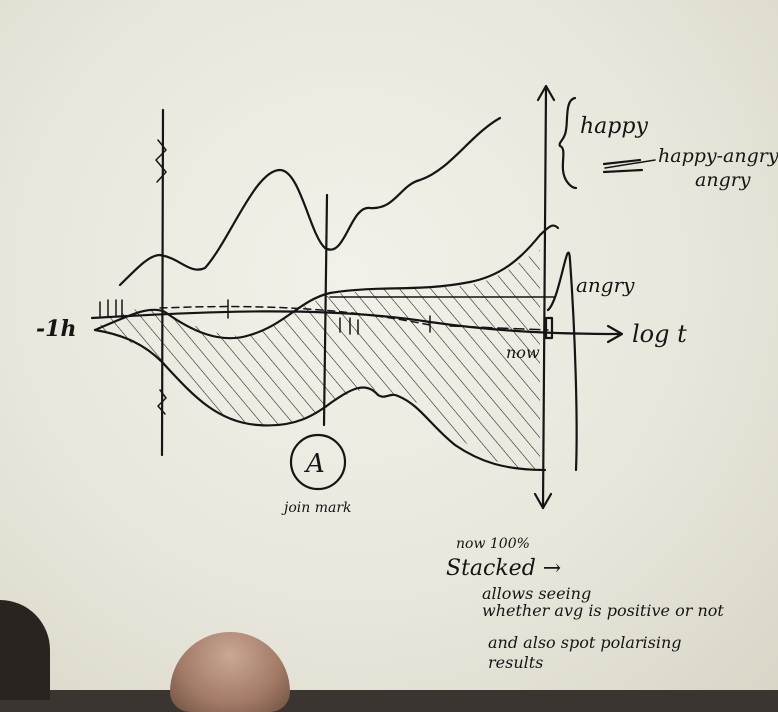 This screenshot has height=712, width=778. I want to click on angry-spike, so click(562, 361).